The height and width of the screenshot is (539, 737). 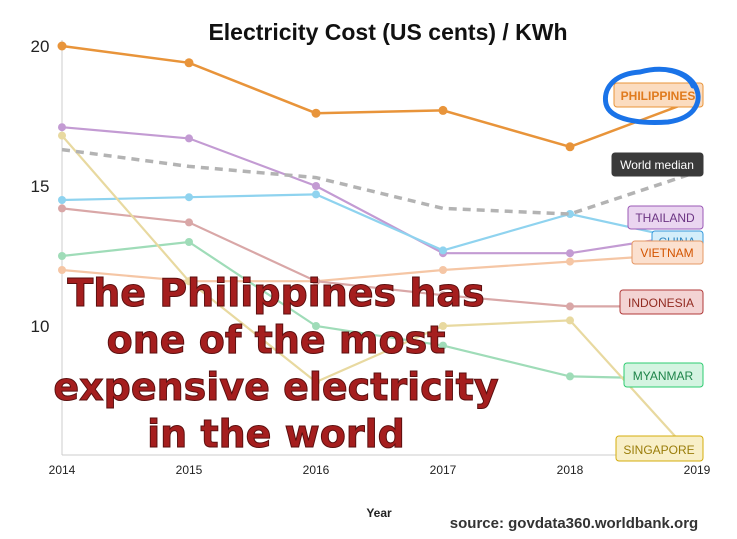 I want to click on x-tick-label: 2018, so click(x=570, y=470).